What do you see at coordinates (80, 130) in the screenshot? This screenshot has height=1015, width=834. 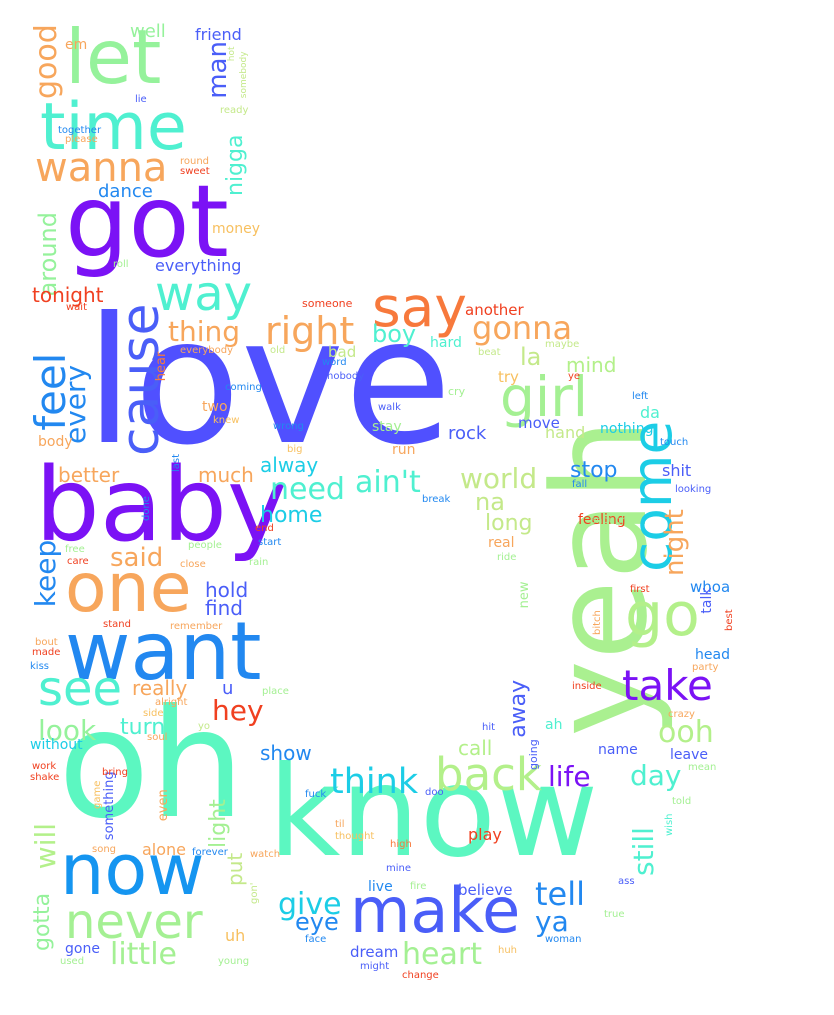 I see `cloud-word-together: together` at bounding box center [80, 130].